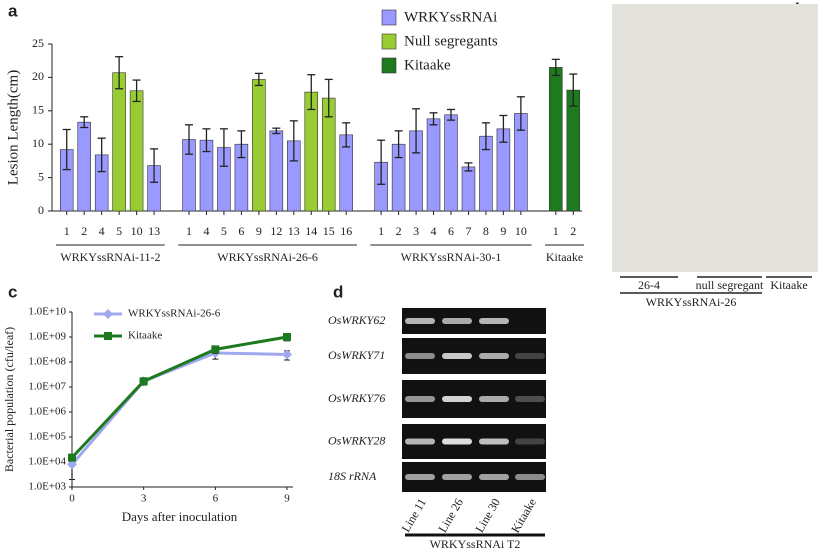 The width and height of the screenshot is (819, 551). I want to click on photo-label: Kitaake, so click(788, 285).